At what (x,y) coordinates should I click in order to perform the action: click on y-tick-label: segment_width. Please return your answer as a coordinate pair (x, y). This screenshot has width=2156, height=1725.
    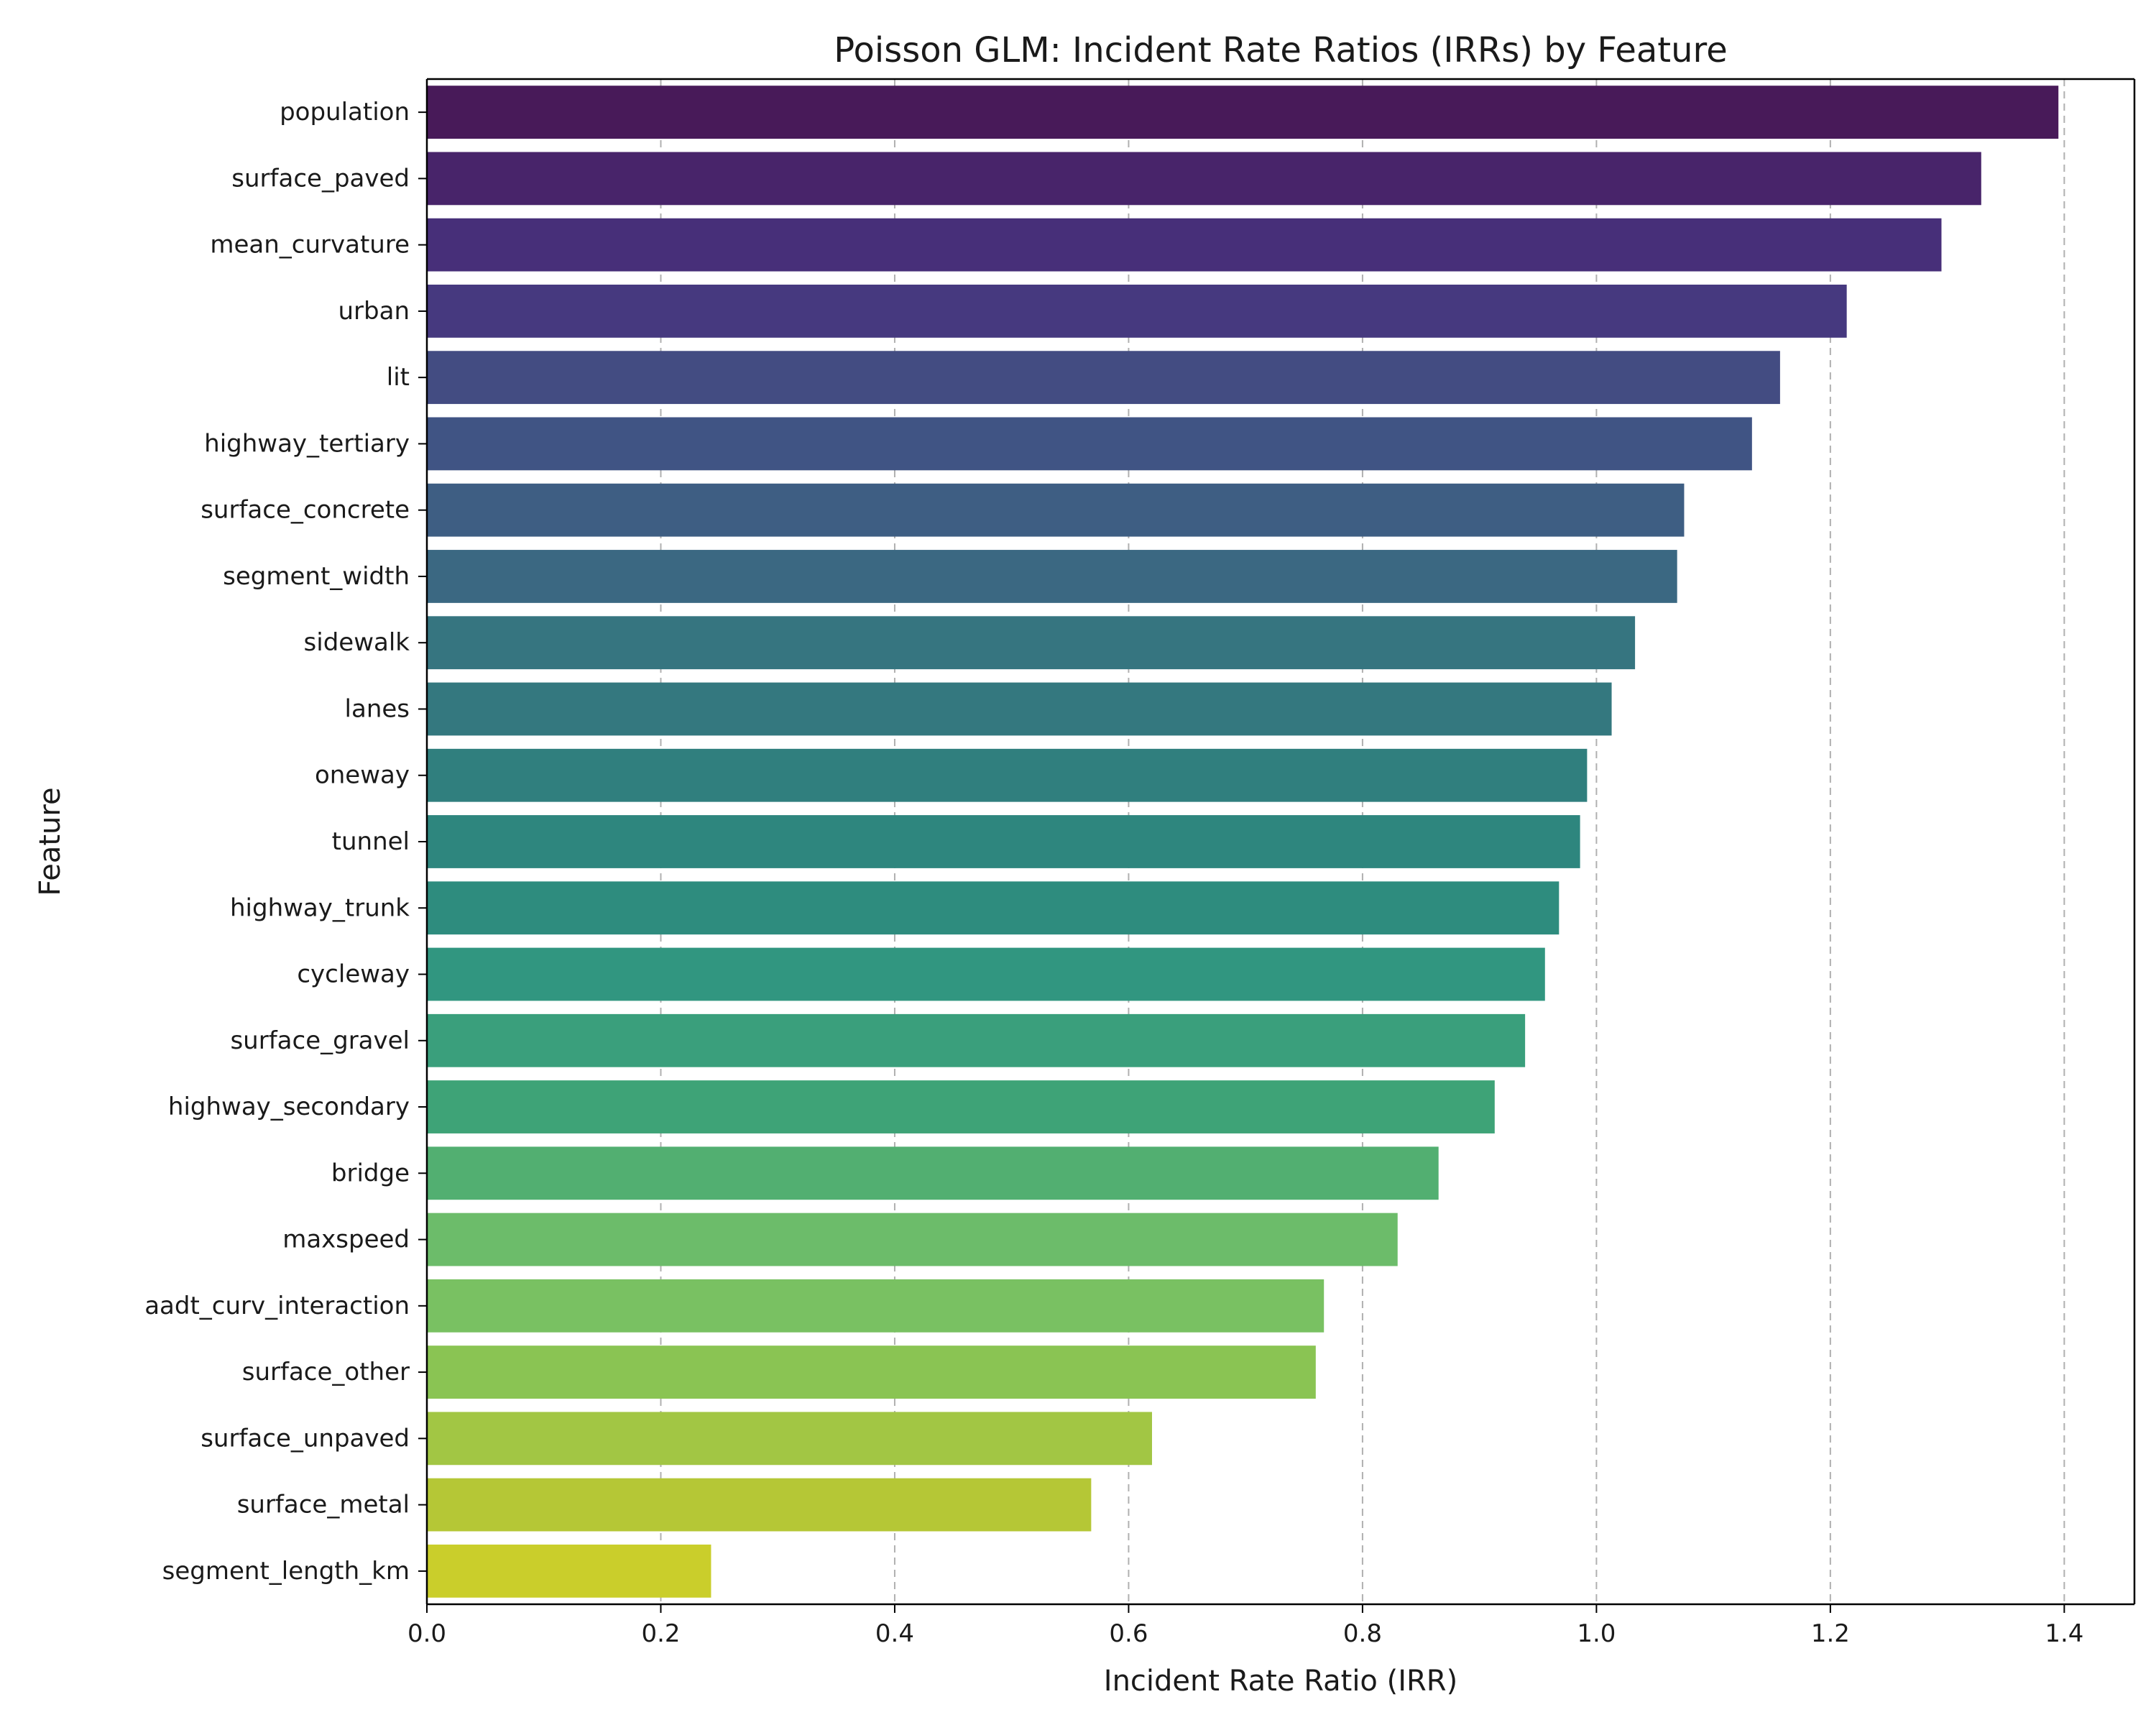
    Looking at the image, I should click on (316, 576).